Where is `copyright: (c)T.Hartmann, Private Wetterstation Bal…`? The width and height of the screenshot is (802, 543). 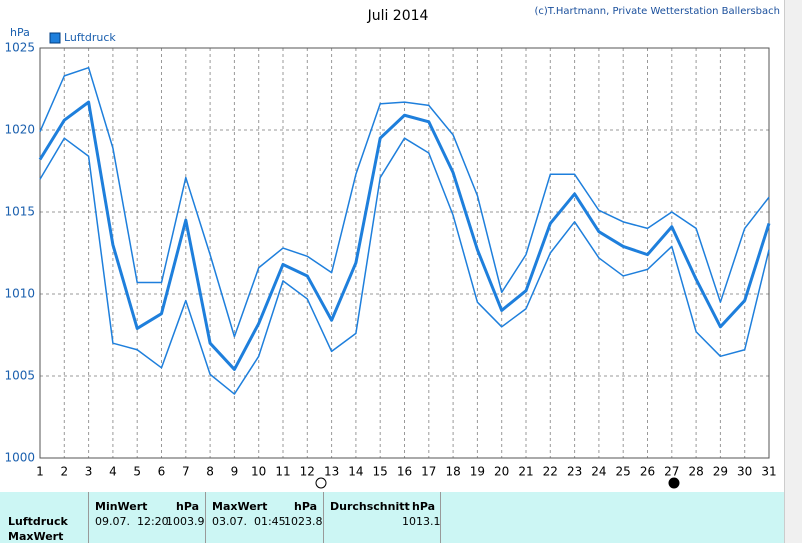
copyright: (c)T.Hartmann, Private Wetterstation Bal… is located at coordinates (657, 11).